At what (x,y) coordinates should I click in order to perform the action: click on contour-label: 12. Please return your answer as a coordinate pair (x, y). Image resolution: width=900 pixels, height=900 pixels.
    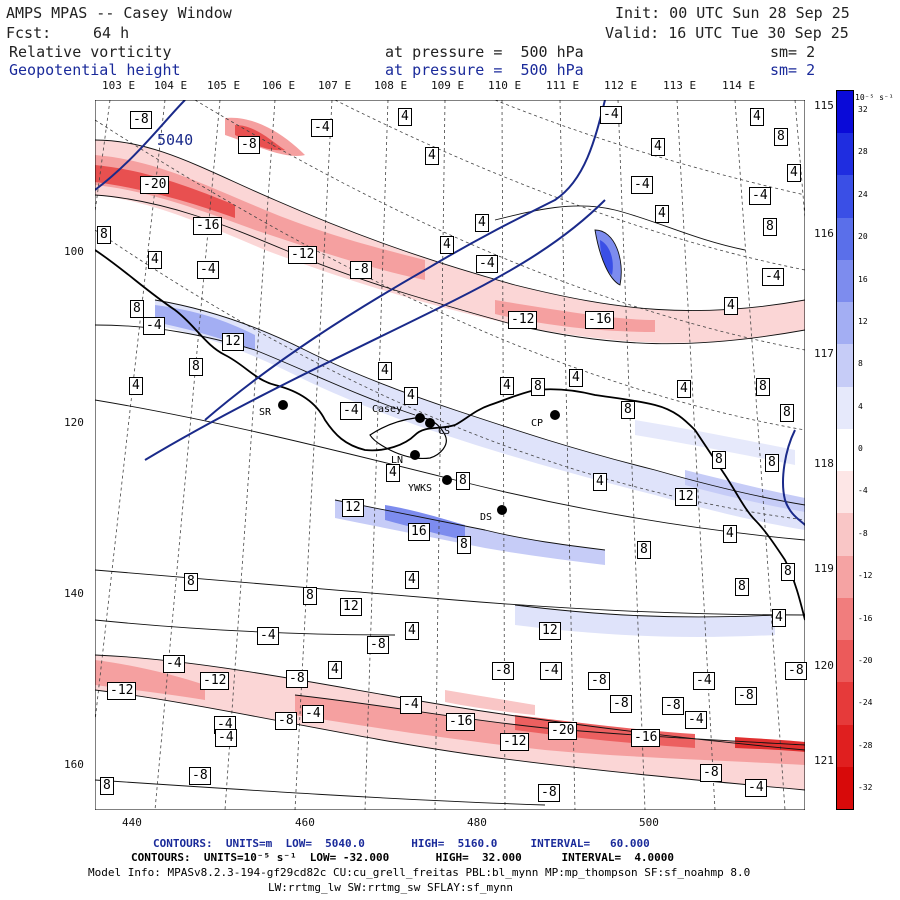
    Looking at the image, I should click on (550, 631).